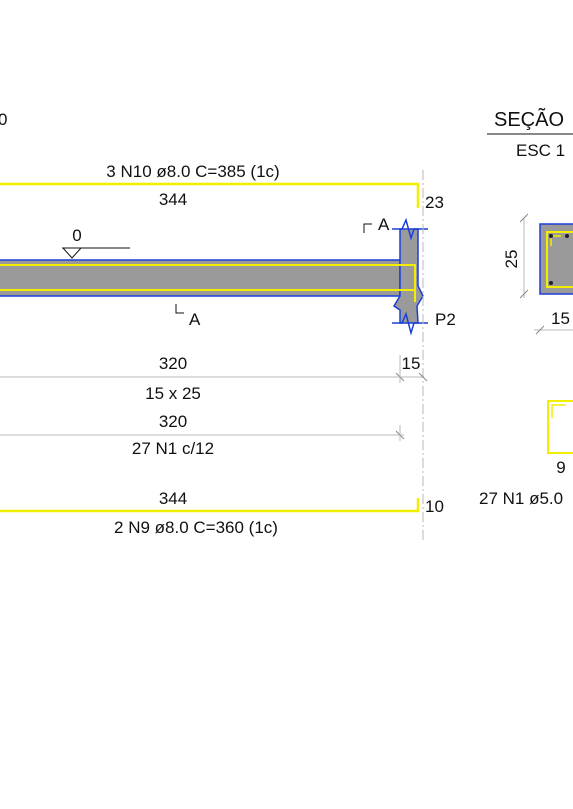 This screenshot has height=809, width=573. I want to click on top-bar-length: 344, so click(173, 199).